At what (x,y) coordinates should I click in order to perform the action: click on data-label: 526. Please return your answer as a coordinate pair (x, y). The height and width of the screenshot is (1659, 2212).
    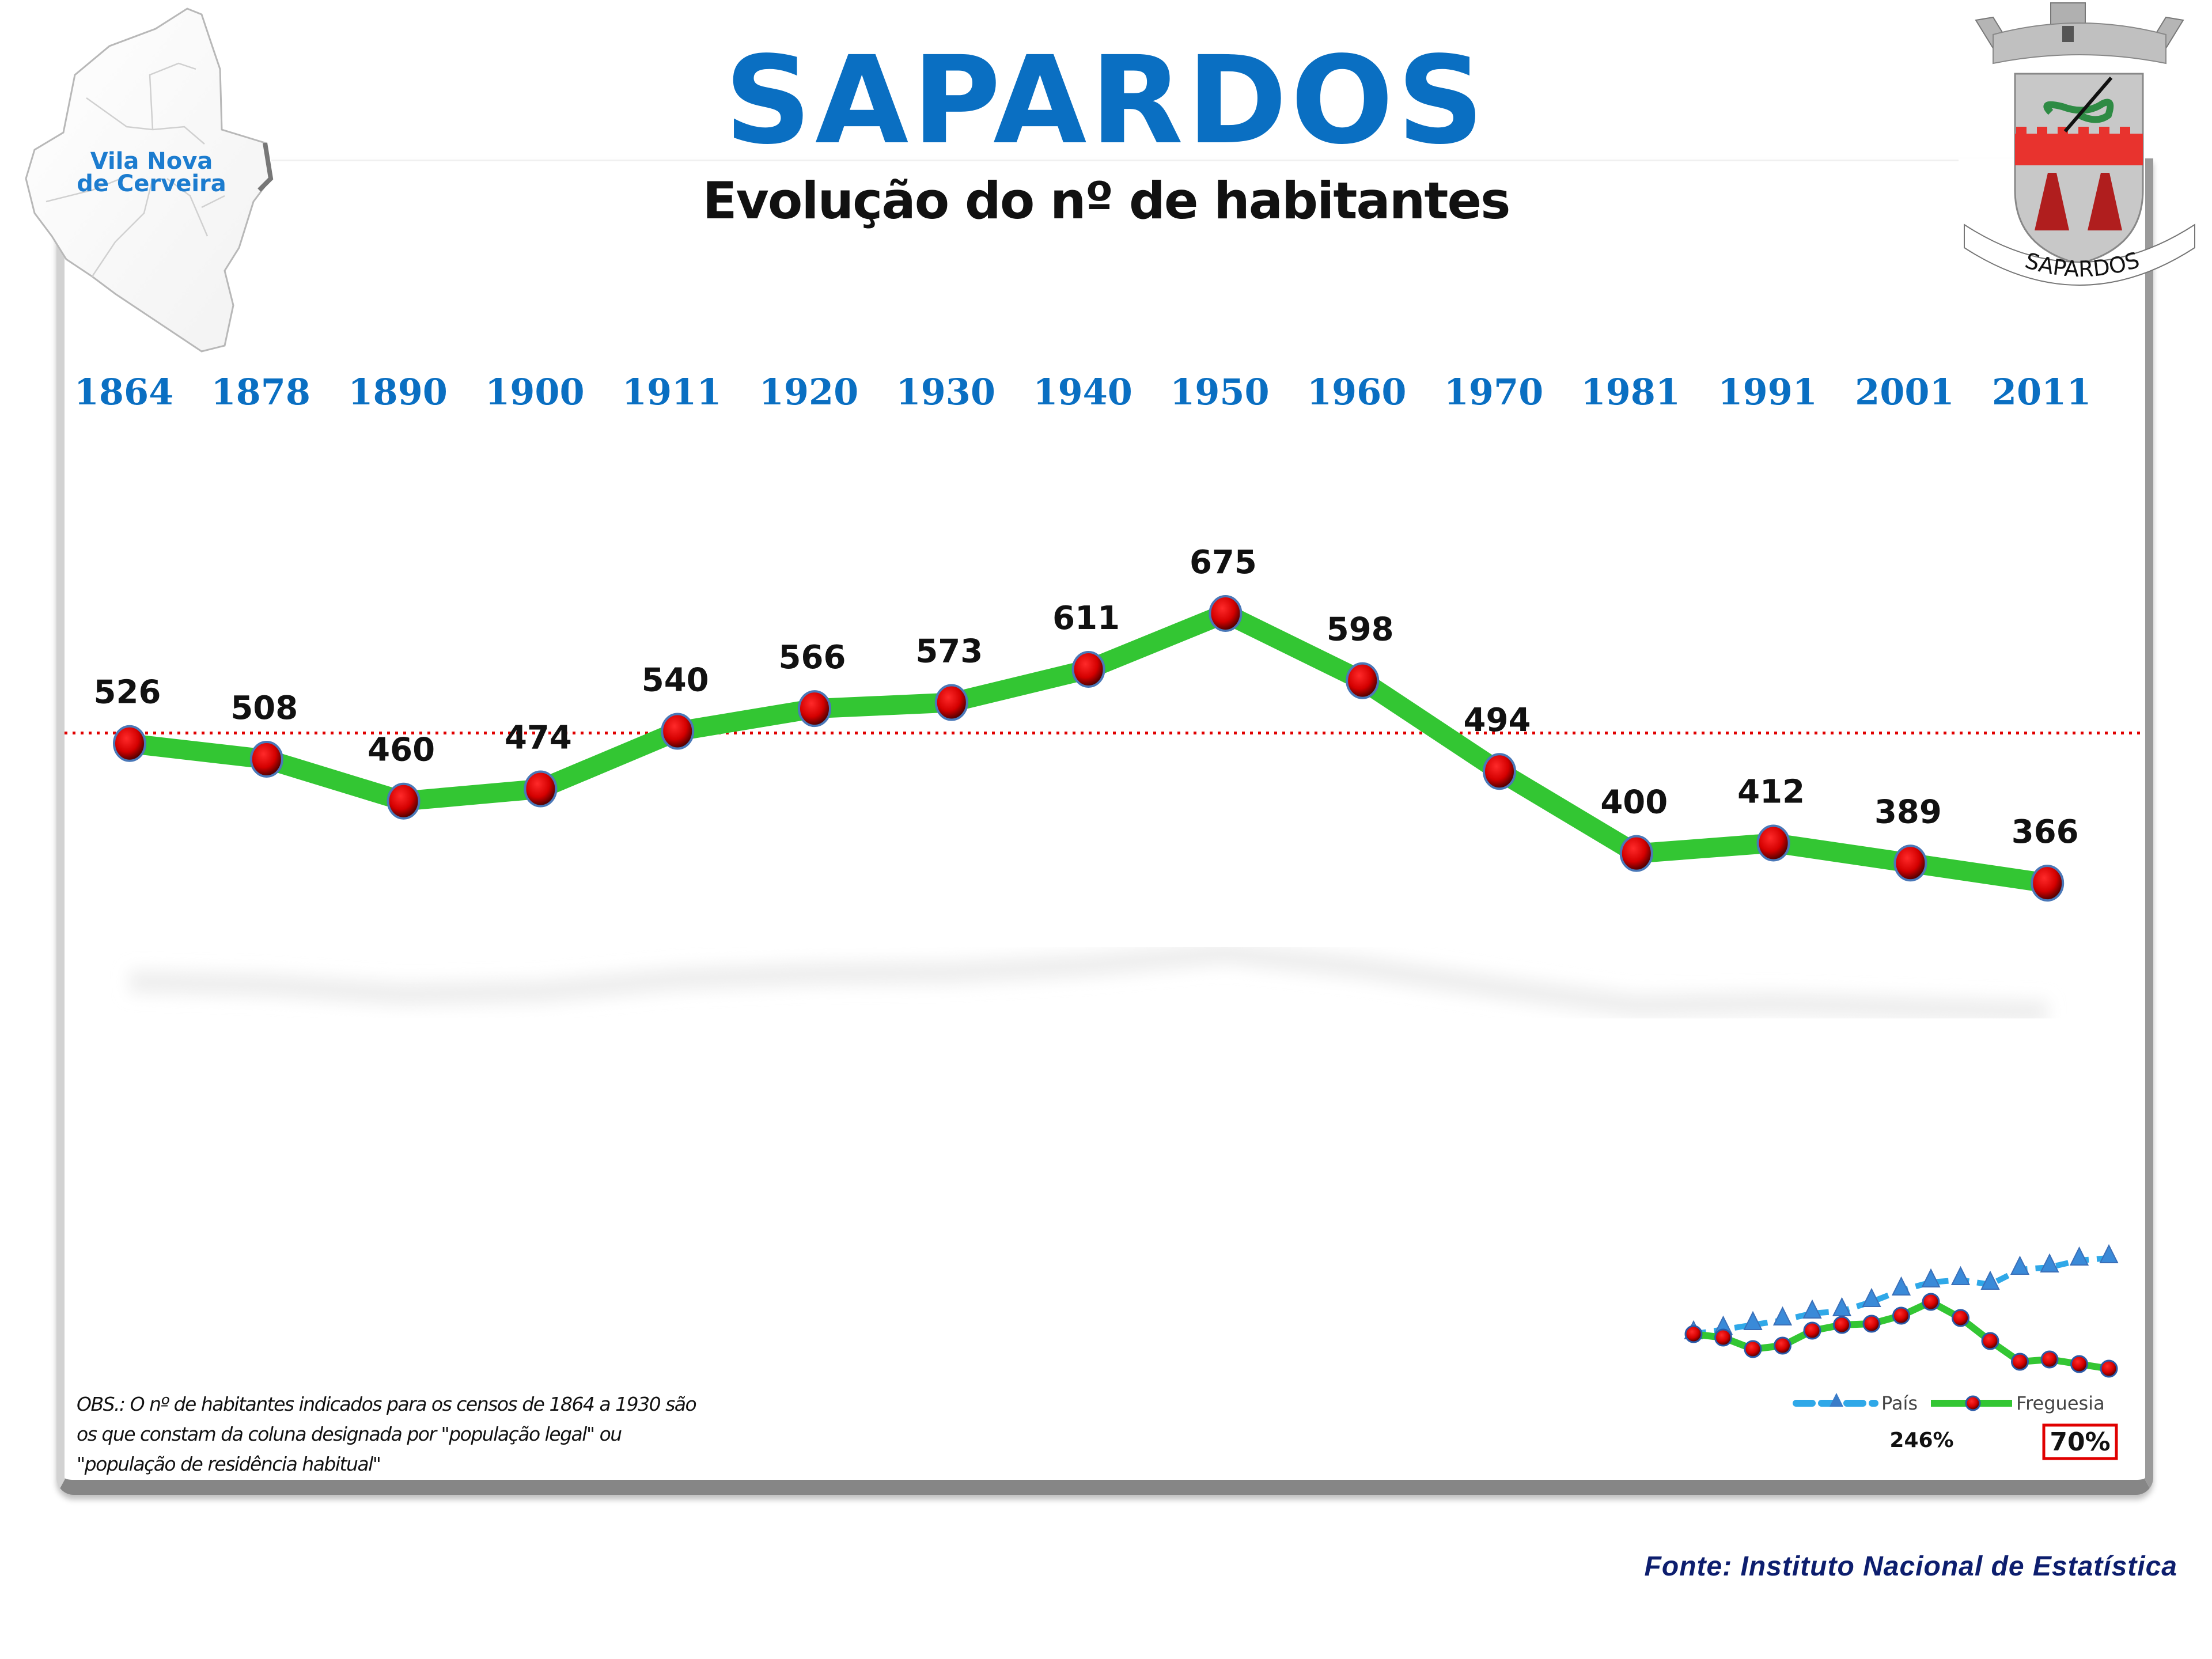
    Looking at the image, I should click on (127, 692).